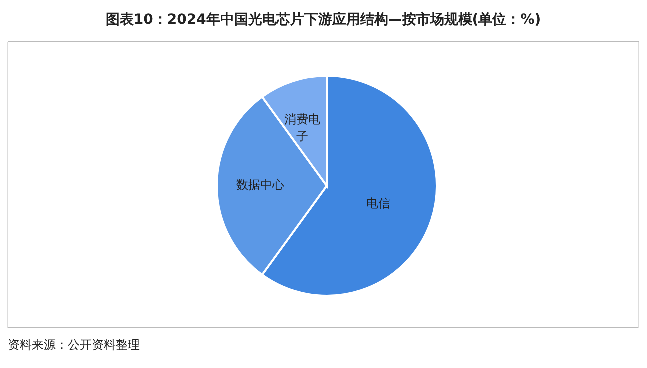 This screenshot has height=368, width=647. What do you see at coordinates (324, 19) in the screenshot?
I see `chart-title: 图表10：2024年中国光电芯片下游应用结构—按市场规模(单位：%)` at bounding box center [324, 19].